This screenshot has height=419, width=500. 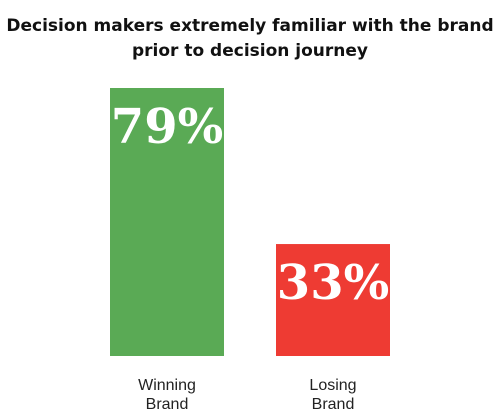 I want to click on bar-losing-brand, so click(x=333, y=300).